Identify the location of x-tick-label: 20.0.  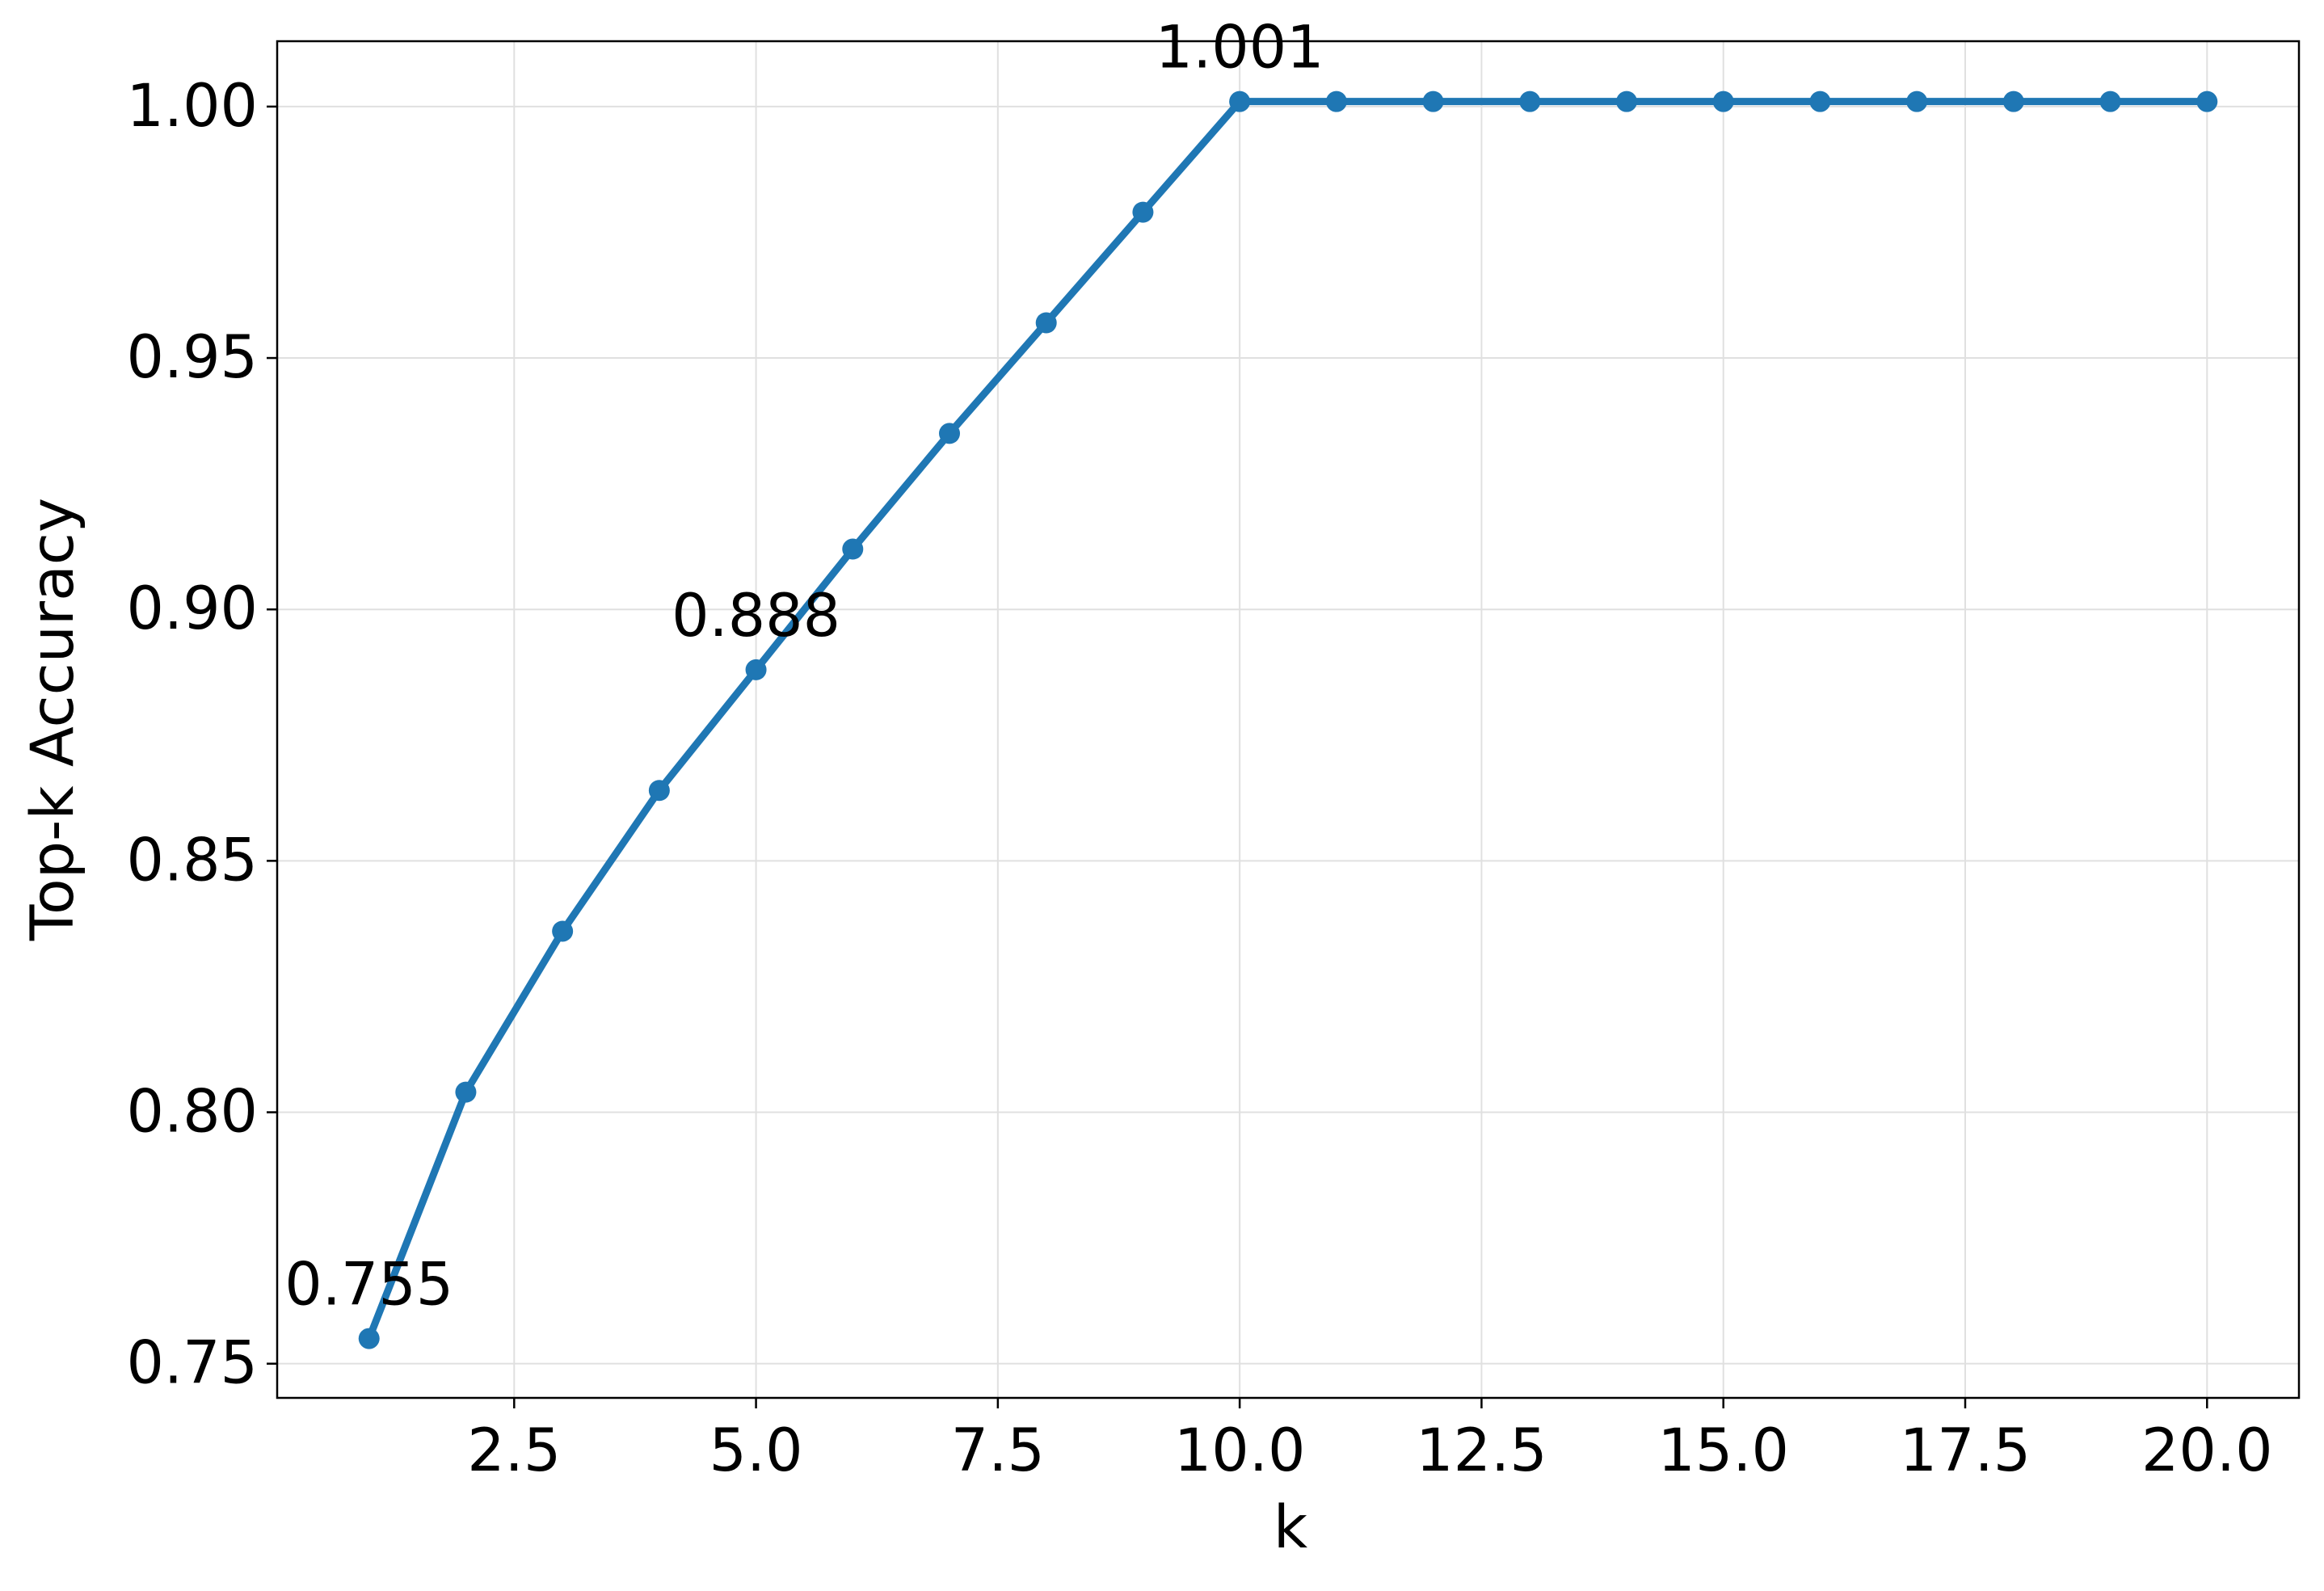
(2207, 1450).